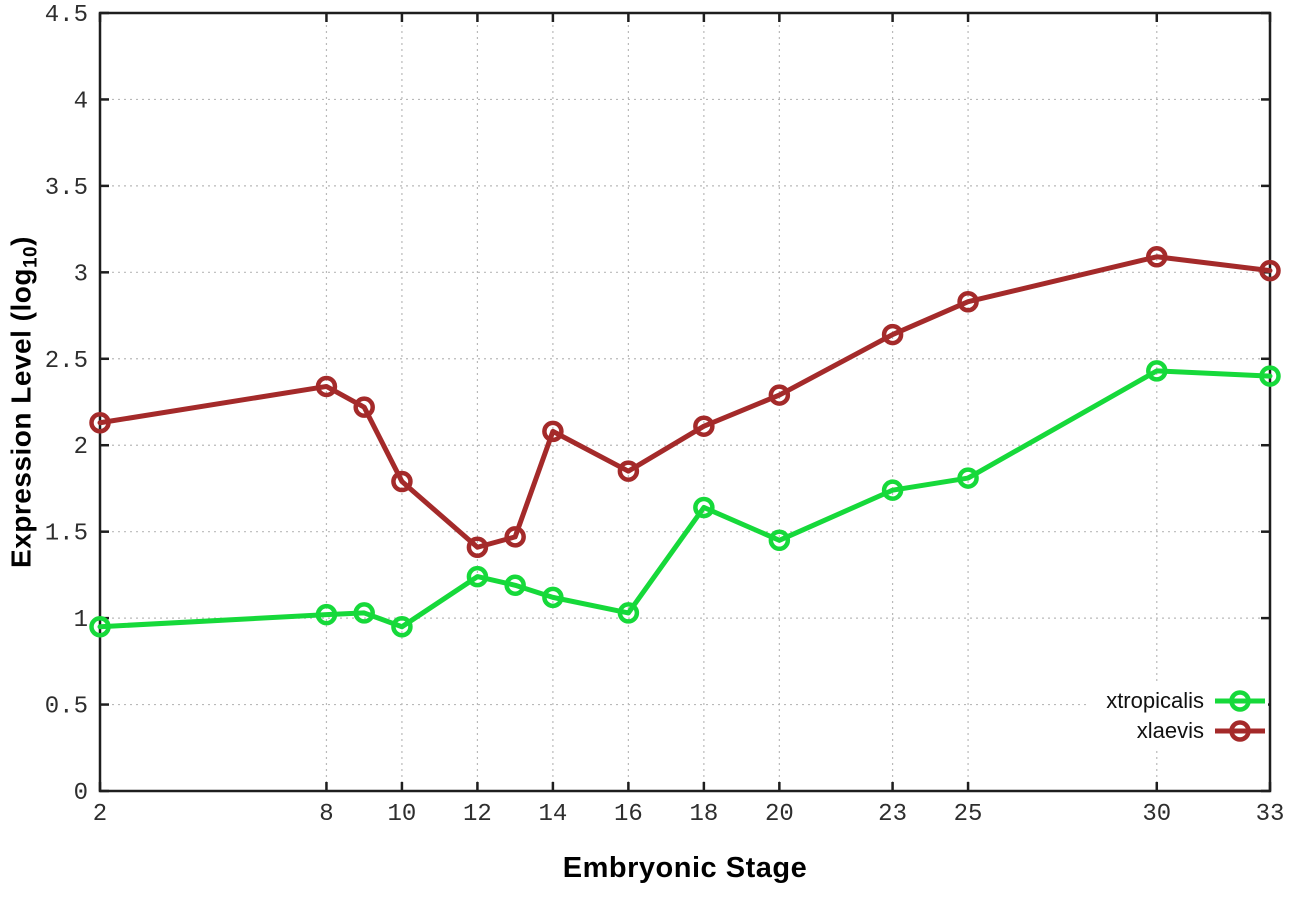 Image resolution: width=1296 pixels, height=907 pixels. I want to click on legend-marker-xtropicalis-icon, so click(1240, 701).